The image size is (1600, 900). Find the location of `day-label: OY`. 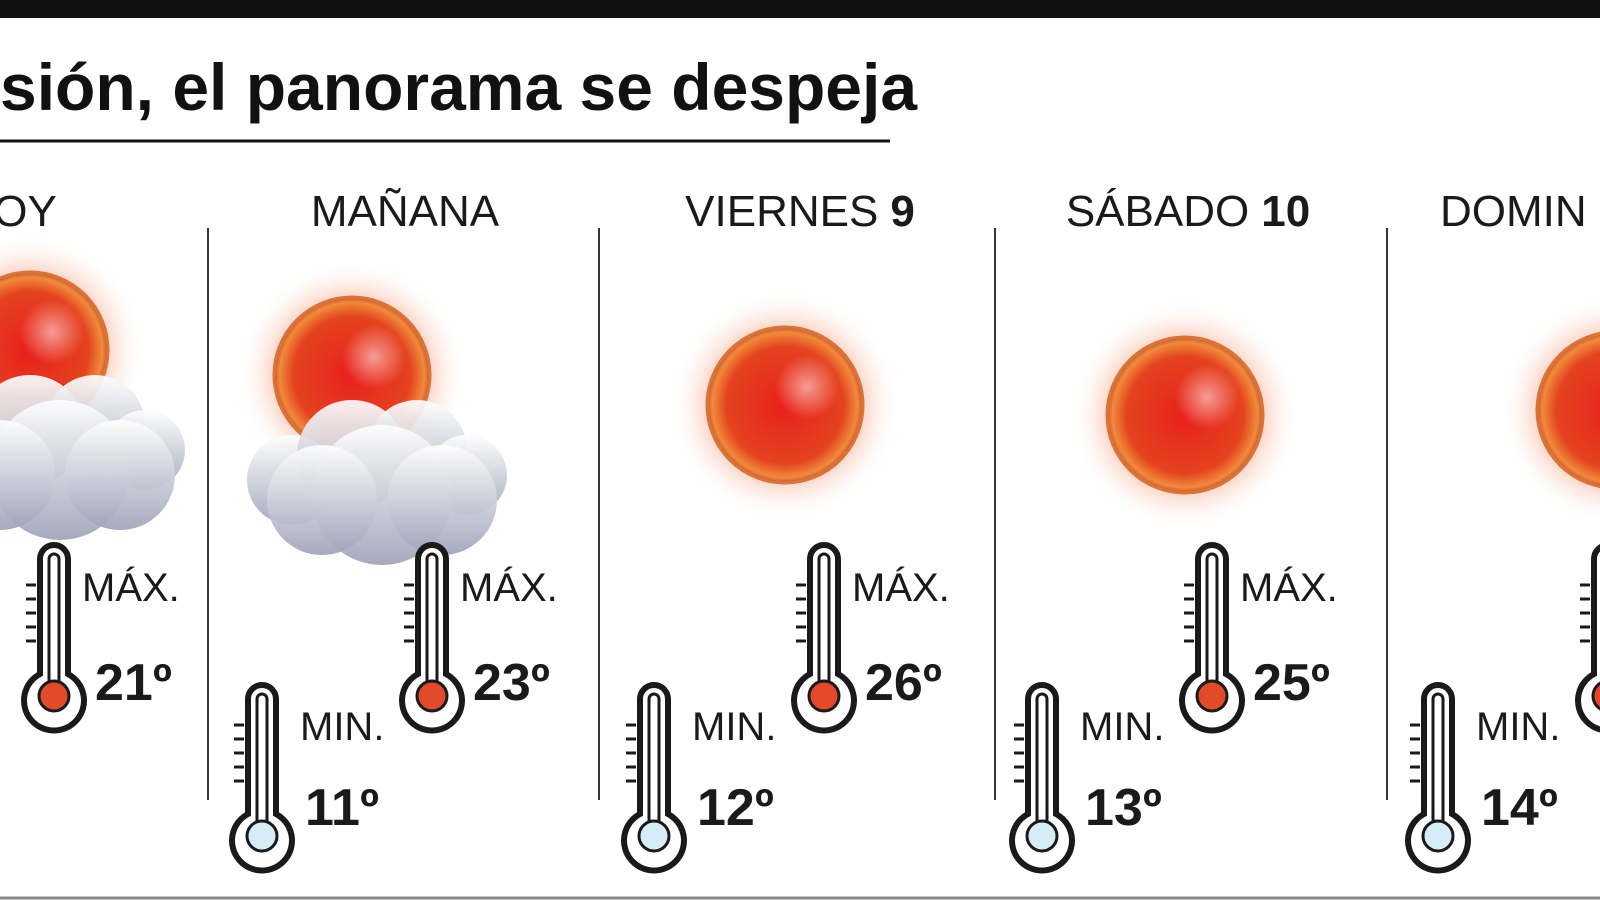

day-label: OY is located at coordinates (28, 211).